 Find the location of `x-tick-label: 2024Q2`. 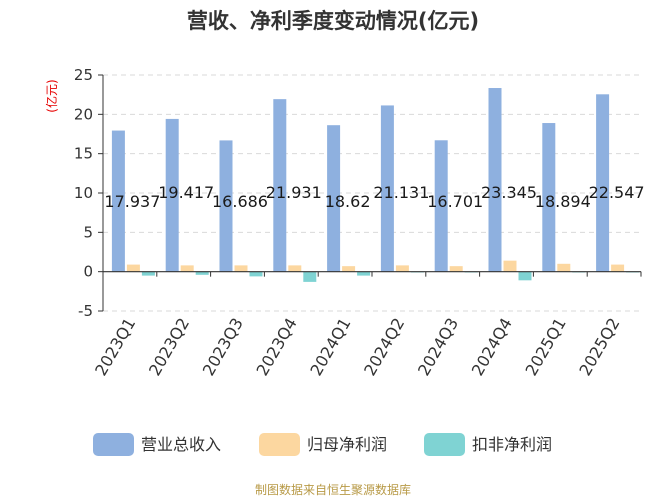

x-tick-label: 2024Q2 is located at coordinates (384, 347).